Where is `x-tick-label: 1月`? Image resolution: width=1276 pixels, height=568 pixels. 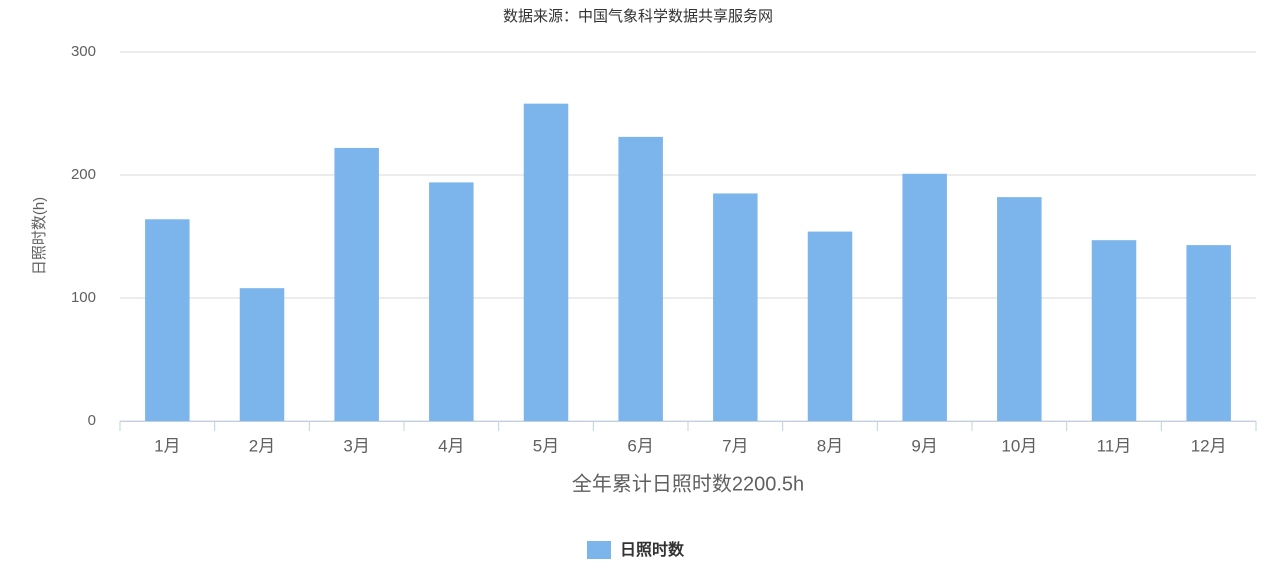 x-tick-label: 1月 is located at coordinates (167, 445).